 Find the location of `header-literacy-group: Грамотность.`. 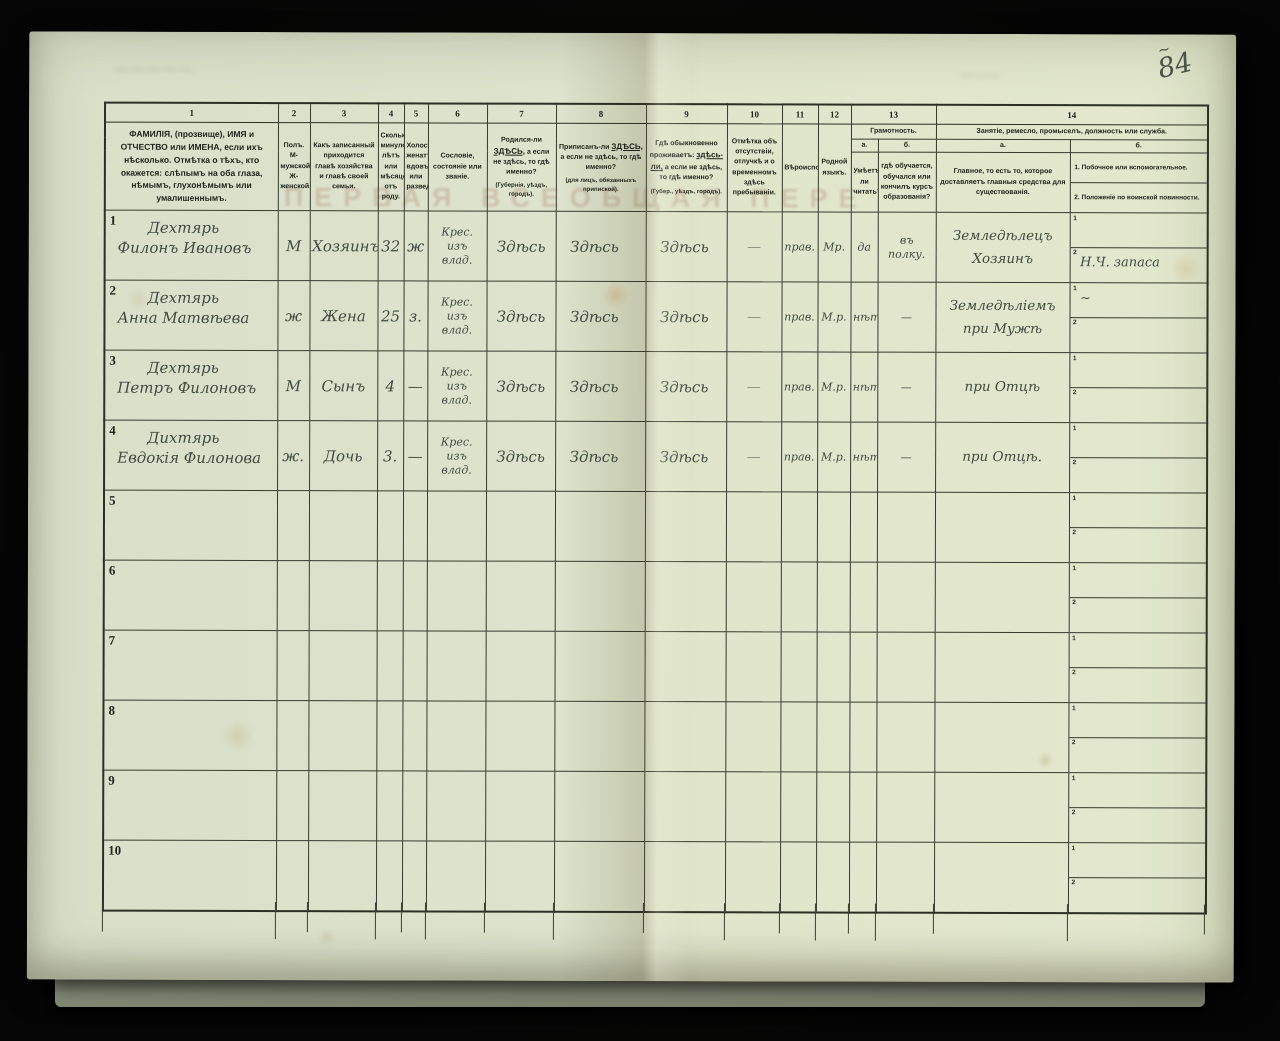

header-literacy-group: Грамотность. is located at coordinates (893, 132).